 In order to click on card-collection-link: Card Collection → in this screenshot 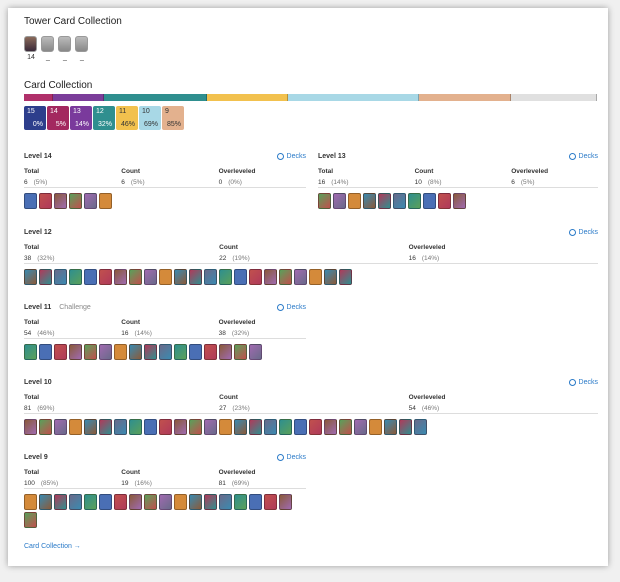, I will do `click(52, 546)`.